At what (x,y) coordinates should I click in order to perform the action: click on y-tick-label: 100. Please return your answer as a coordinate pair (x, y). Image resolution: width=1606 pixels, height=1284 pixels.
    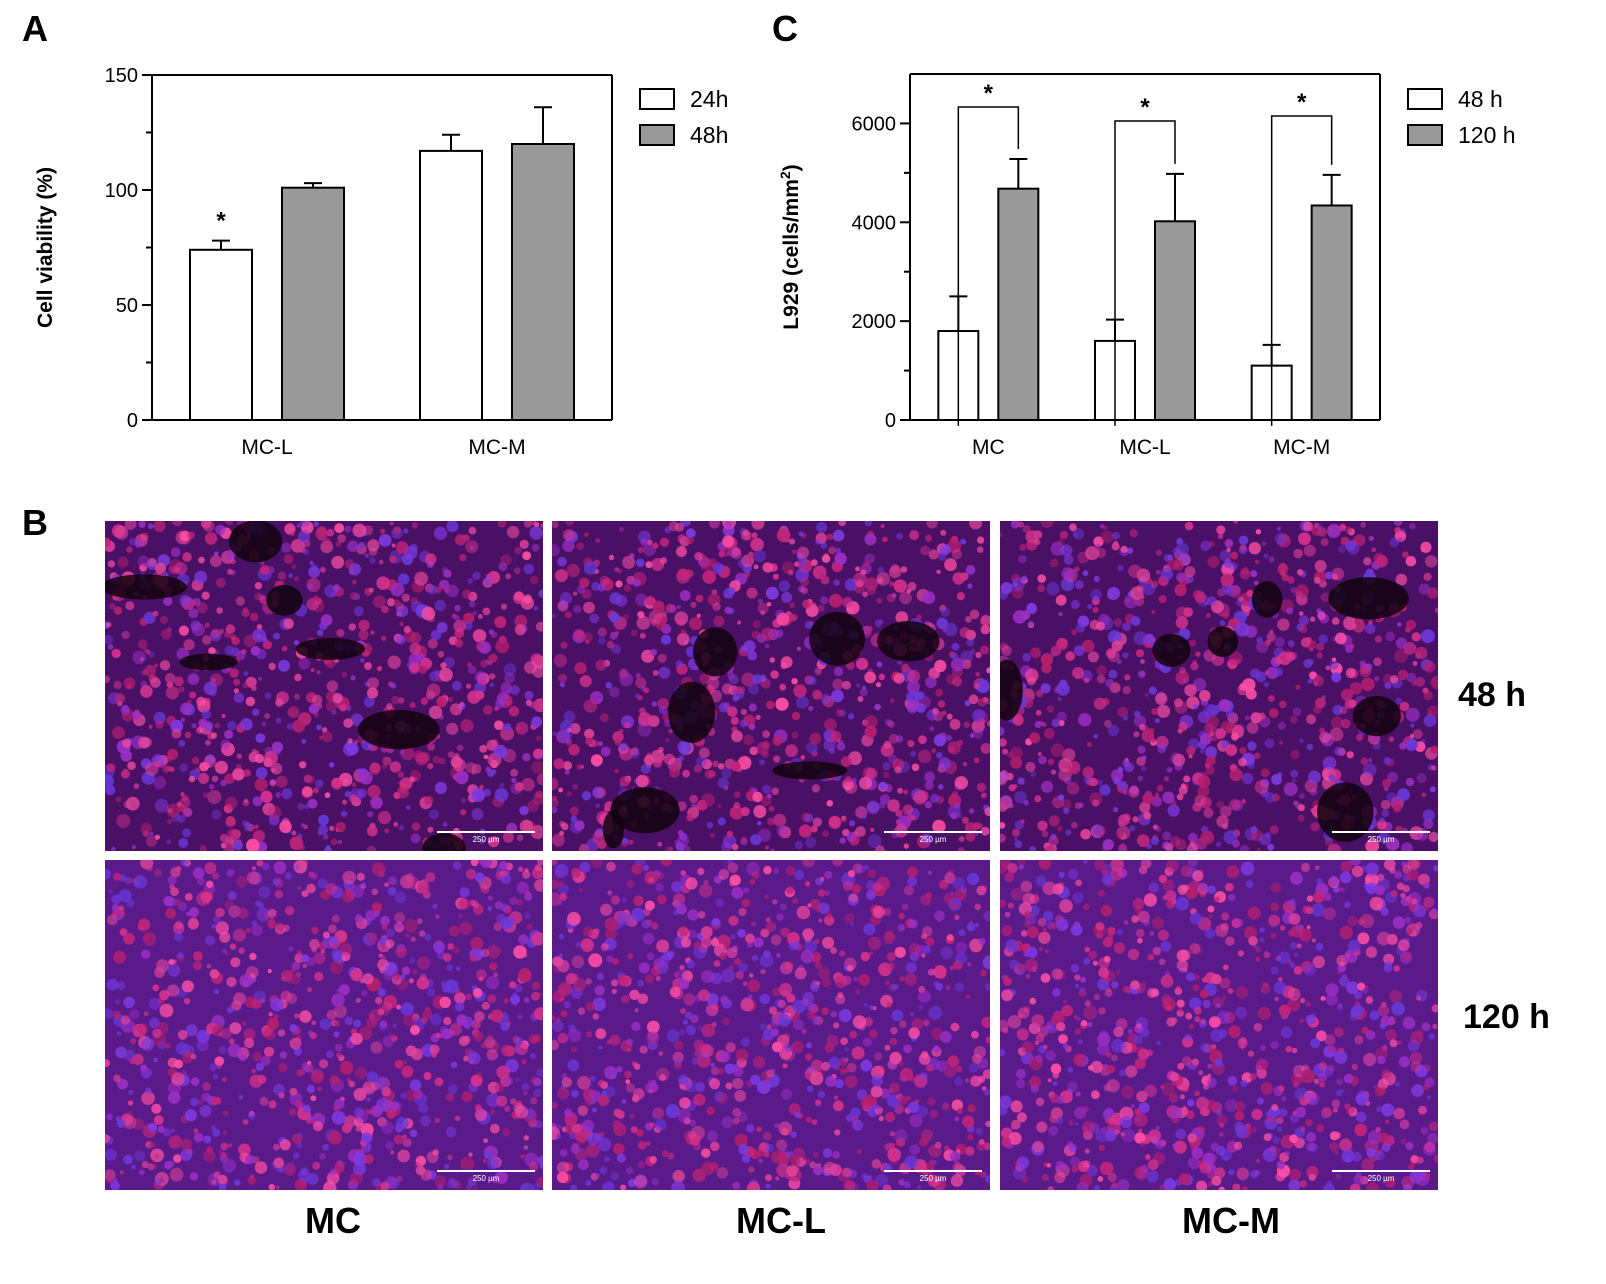
    Looking at the image, I should click on (121, 191).